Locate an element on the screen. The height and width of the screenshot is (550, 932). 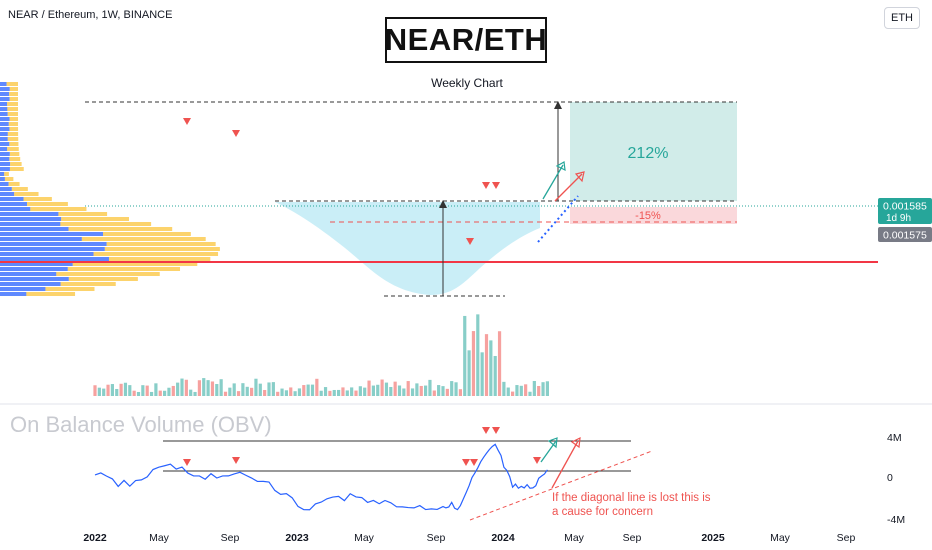
stop-zone is located at coordinates (653, 215).